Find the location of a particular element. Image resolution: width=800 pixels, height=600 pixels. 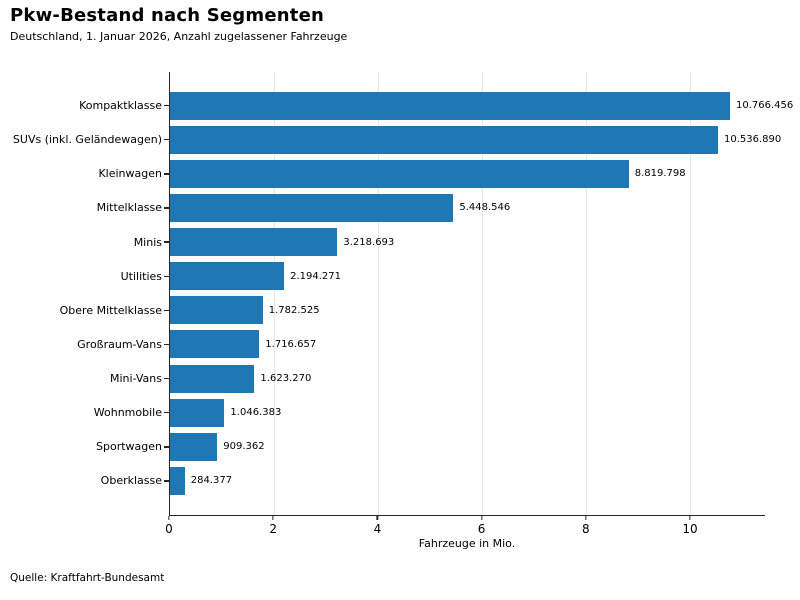

category-label: Kompaktklasse is located at coordinates (120, 106).